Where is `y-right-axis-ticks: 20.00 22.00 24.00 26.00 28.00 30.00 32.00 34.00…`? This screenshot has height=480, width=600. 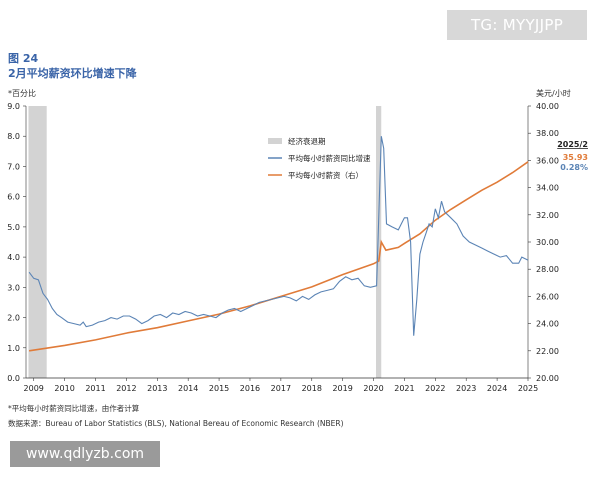 y-right-axis-ticks: 20.00 22.00 24.00 26.00 28.00 30.00 32.00 34.00… is located at coordinates (543, 242).